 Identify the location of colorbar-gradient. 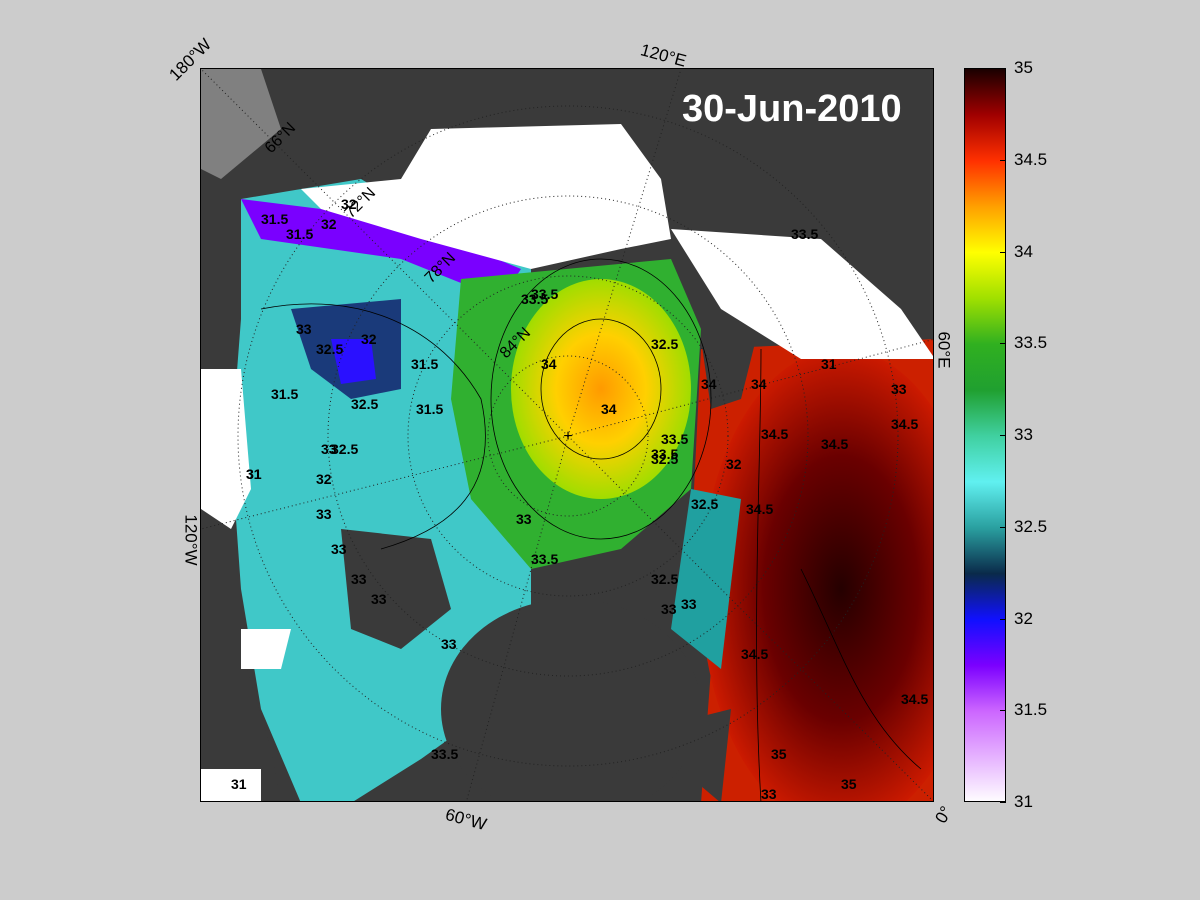
(985, 435).